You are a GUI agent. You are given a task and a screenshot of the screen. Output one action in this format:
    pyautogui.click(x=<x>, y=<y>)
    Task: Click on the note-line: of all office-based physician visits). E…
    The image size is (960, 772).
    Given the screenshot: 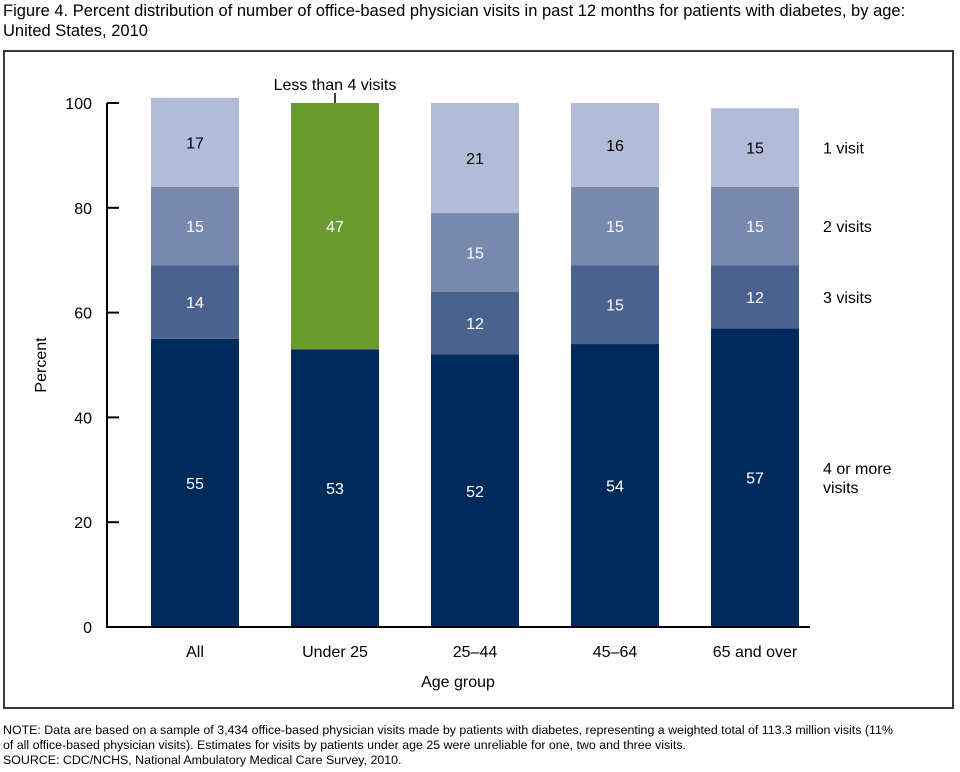 What is the action you would take?
    pyautogui.click(x=344, y=745)
    